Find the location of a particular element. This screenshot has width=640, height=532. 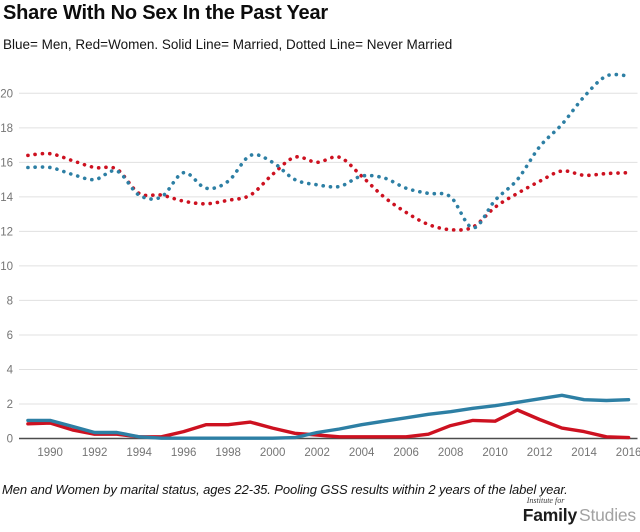

ifs-logo: Institute for Family Studies is located at coordinates (579, 511).